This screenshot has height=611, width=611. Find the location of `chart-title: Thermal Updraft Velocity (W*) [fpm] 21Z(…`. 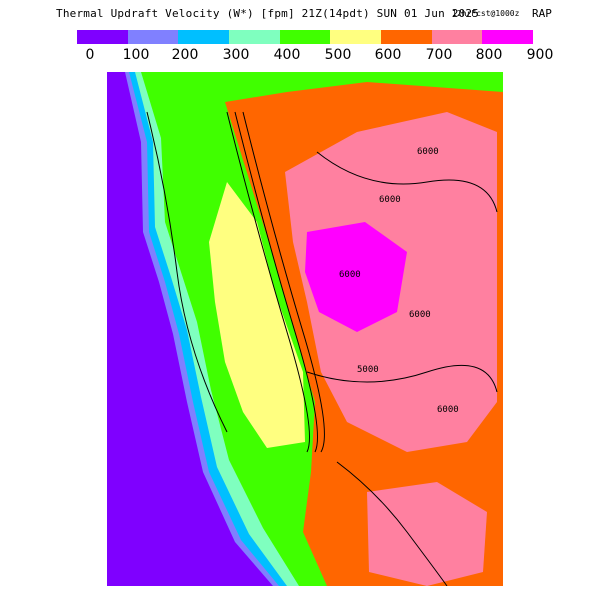

chart-title: Thermal Updraft Velocity (W*) [fpm] 21Z(… is located at coordinates (267, 13).